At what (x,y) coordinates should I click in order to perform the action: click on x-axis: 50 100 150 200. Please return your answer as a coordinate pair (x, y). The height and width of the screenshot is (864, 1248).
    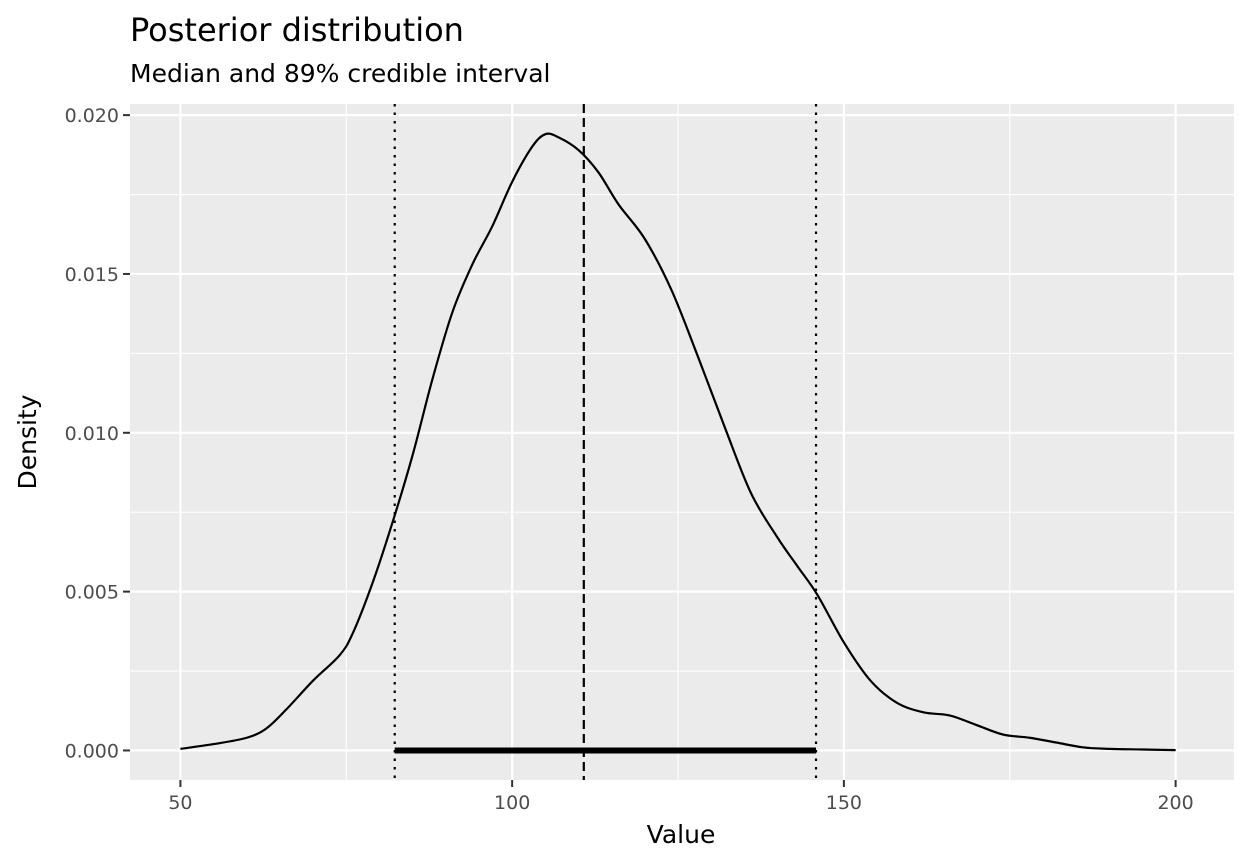
    Looking at the image, I should click on (681, 797).